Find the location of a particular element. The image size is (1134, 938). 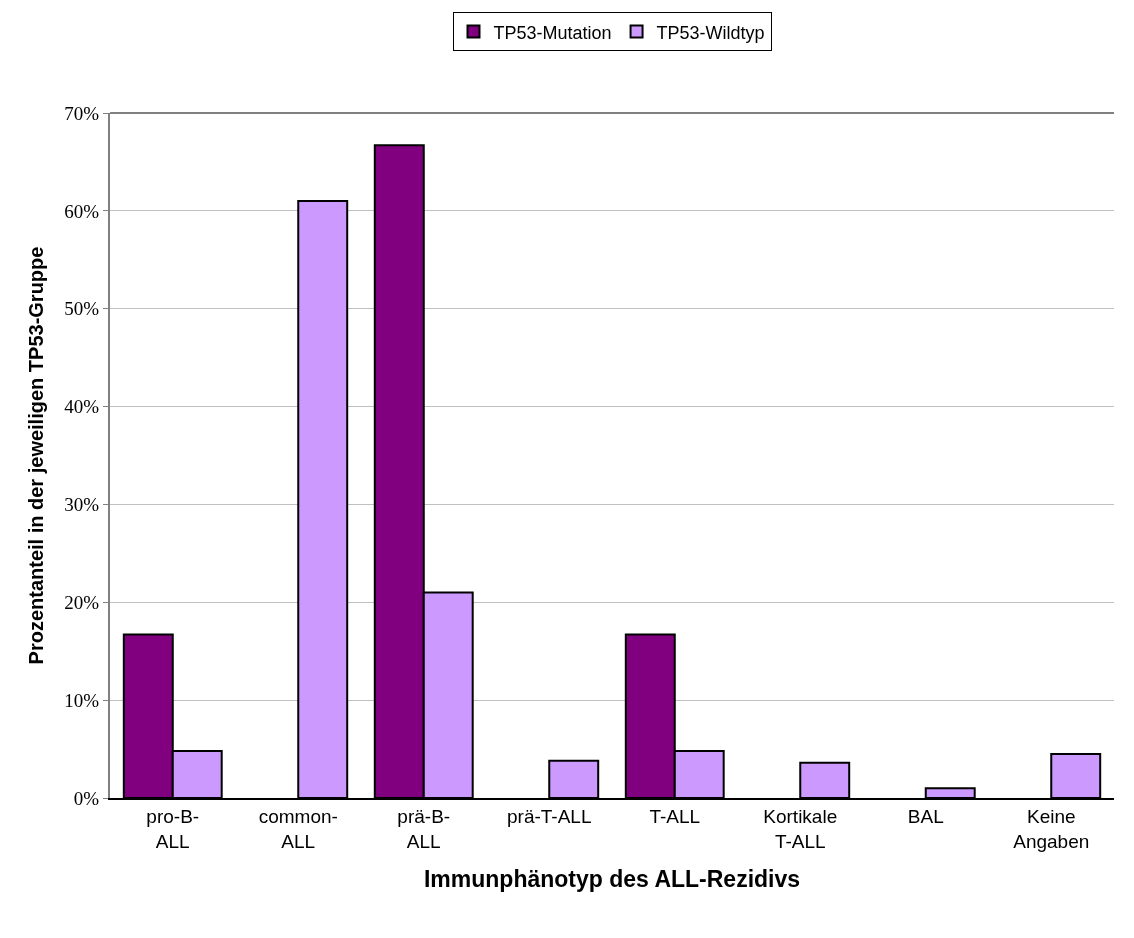

x-tick-label: prä-T-ALL is located at coordinates (549, 816).